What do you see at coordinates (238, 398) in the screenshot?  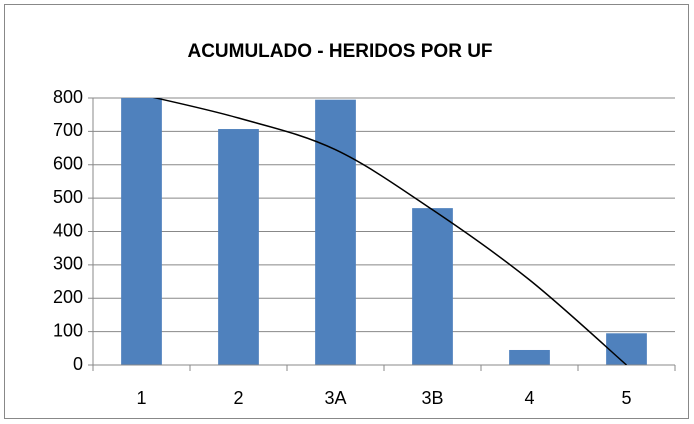 I see `x-tick-label: 2` at bounding box center [238, 398].